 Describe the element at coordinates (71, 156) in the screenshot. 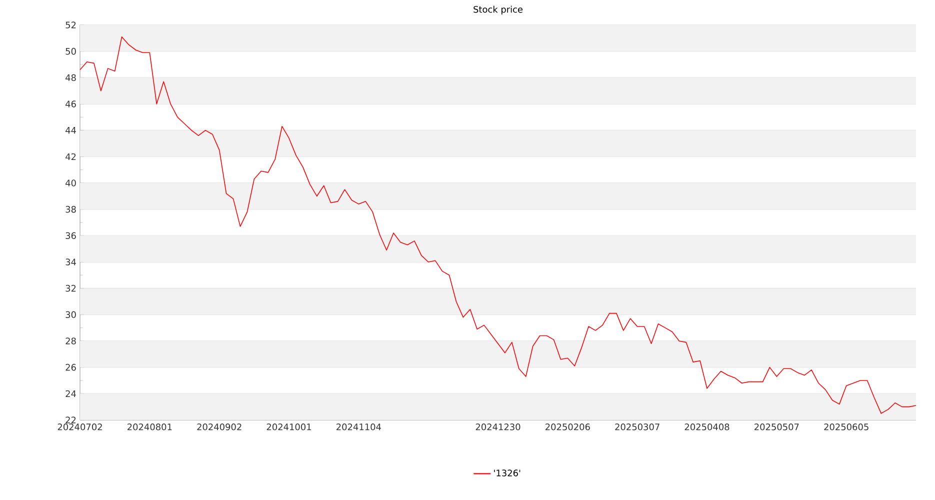

I see `y-tick-label: 42` at that location.